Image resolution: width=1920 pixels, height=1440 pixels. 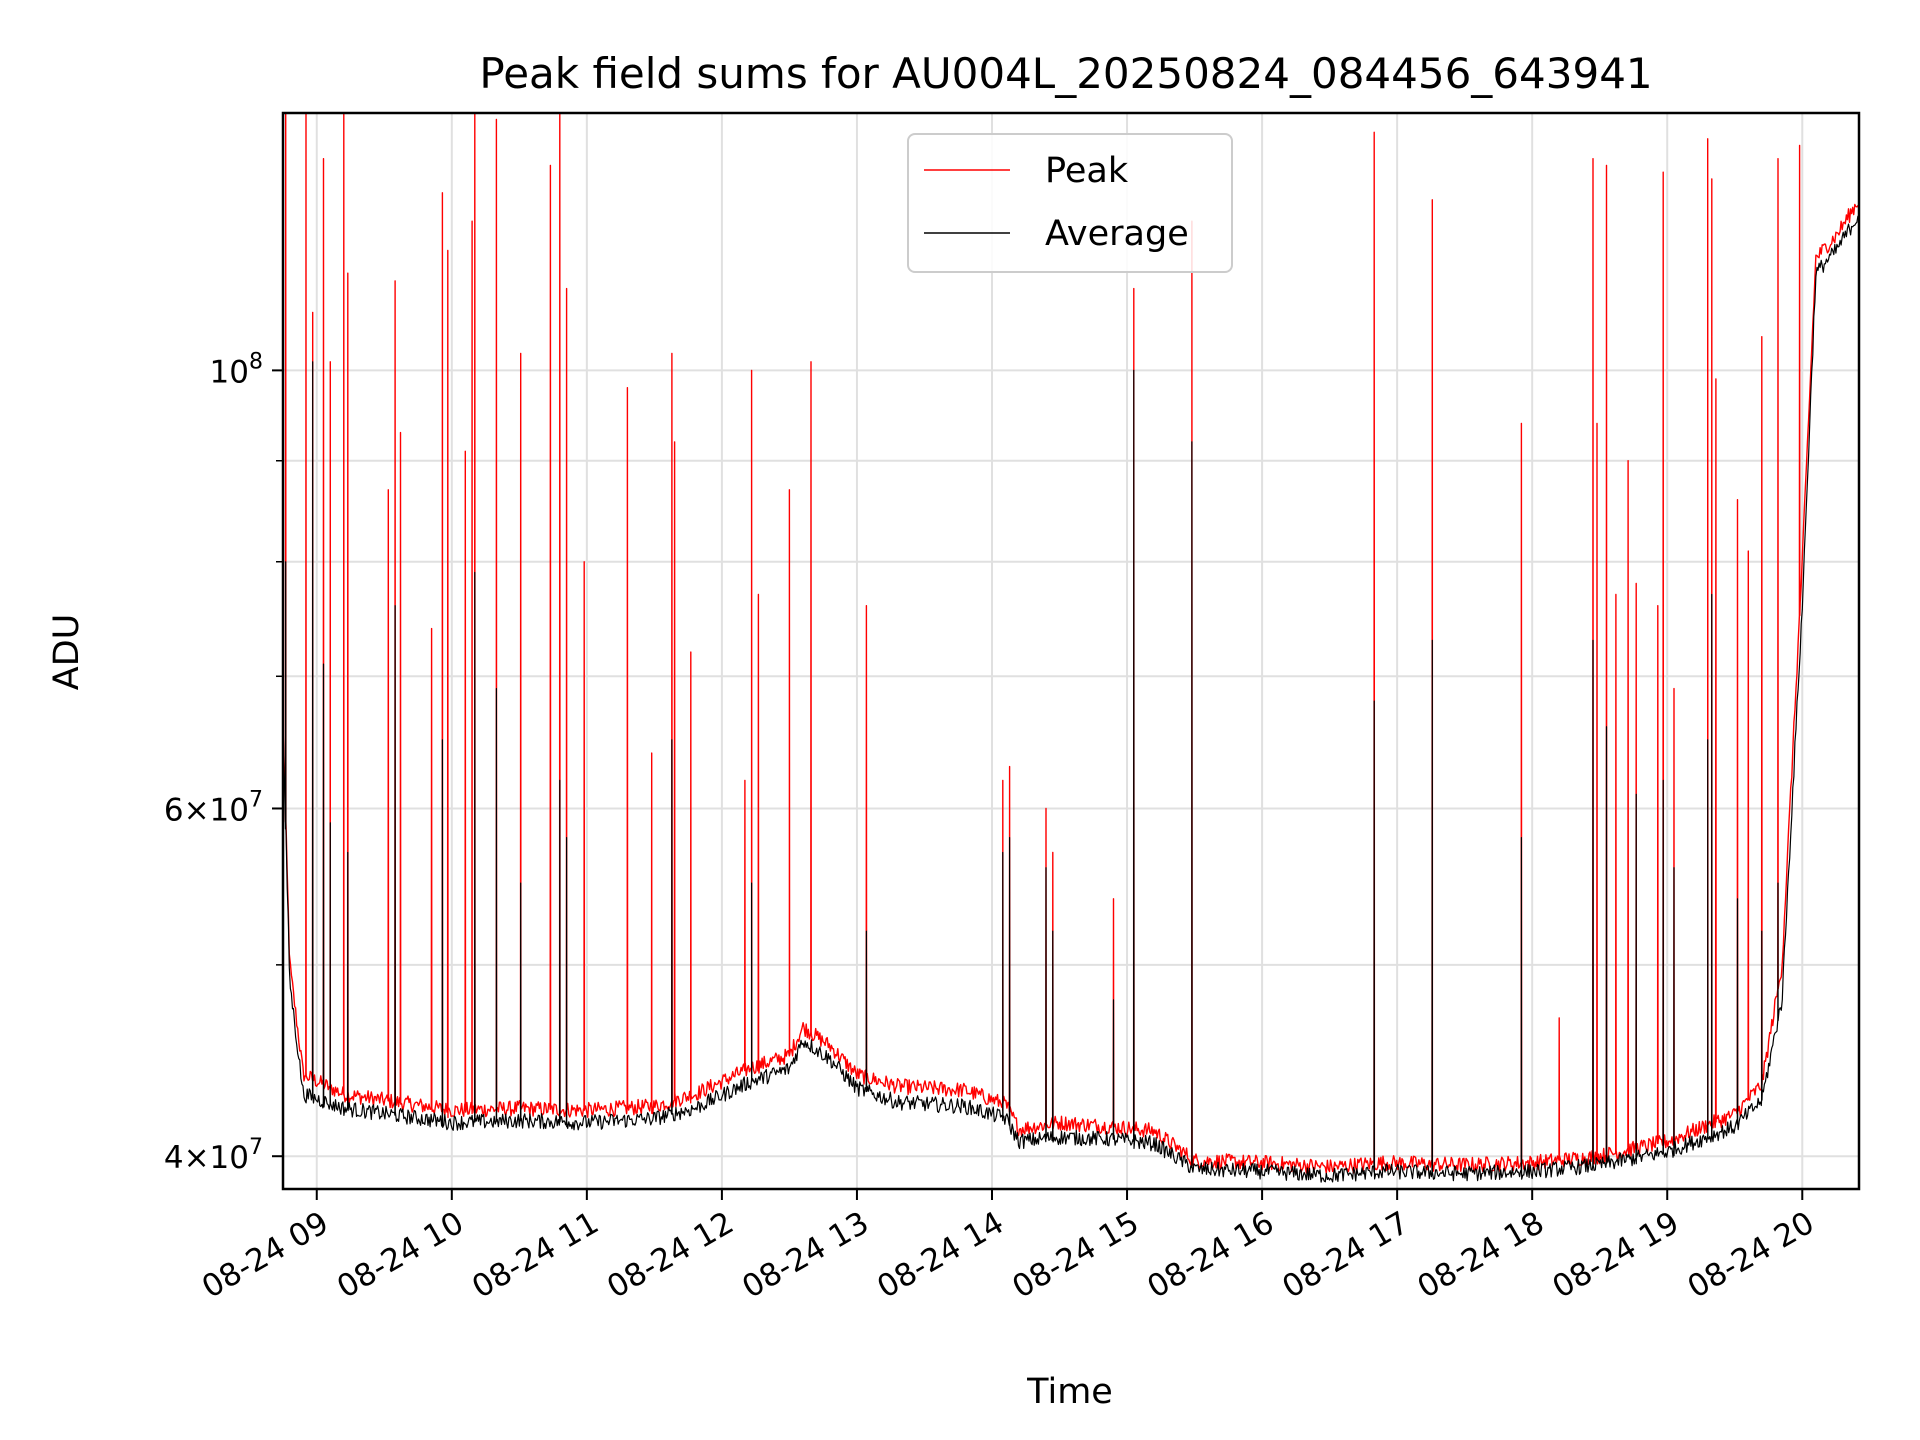 What do you see at coordinates (213, 1155) in the screenshot?
I see `y-tick-label: 4×107` at bounding box center [213, 1155].